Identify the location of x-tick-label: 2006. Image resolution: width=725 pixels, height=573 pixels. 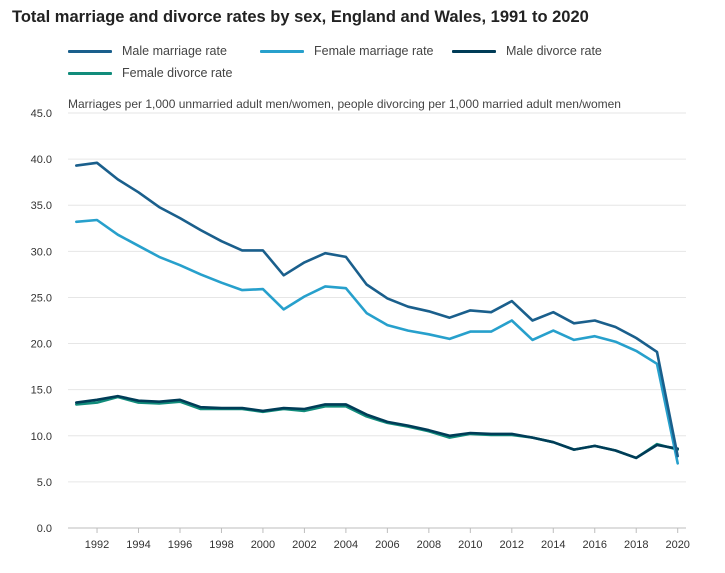
(387, 545).